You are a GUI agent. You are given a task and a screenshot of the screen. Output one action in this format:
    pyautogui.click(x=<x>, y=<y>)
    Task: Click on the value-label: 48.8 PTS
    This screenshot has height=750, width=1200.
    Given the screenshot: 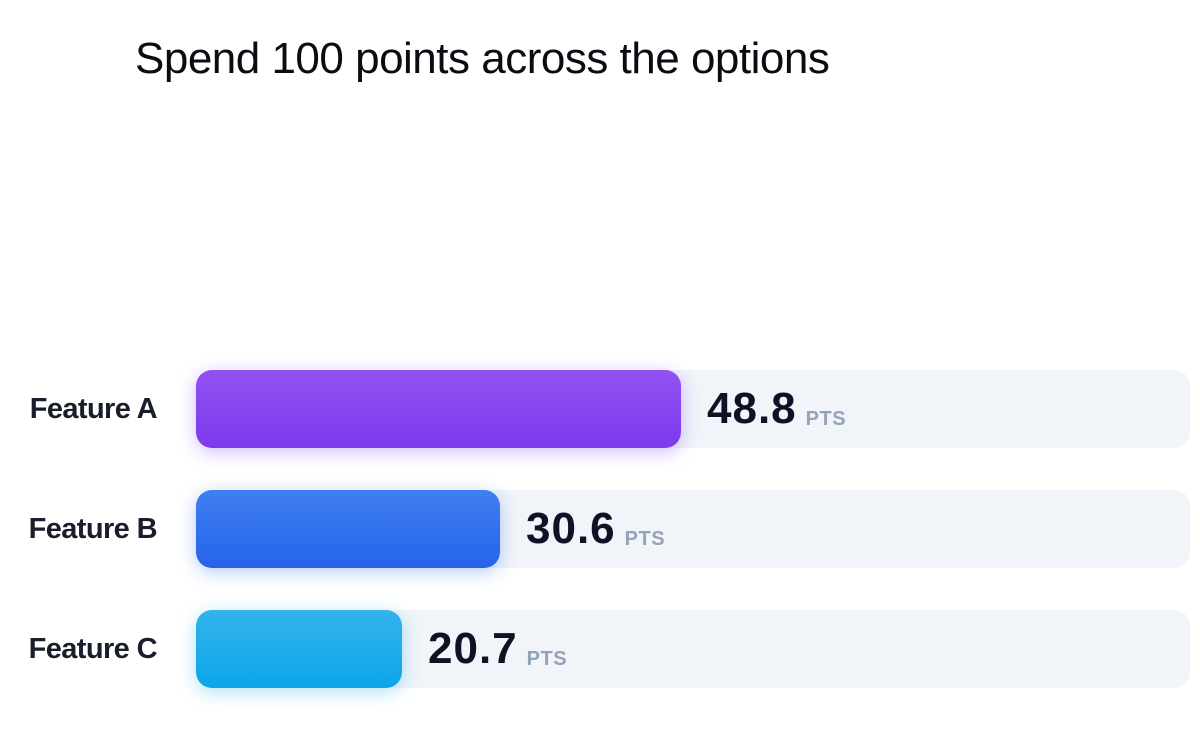 What is the action you would take?
    pyautogui.click(x=776, y=409)
    